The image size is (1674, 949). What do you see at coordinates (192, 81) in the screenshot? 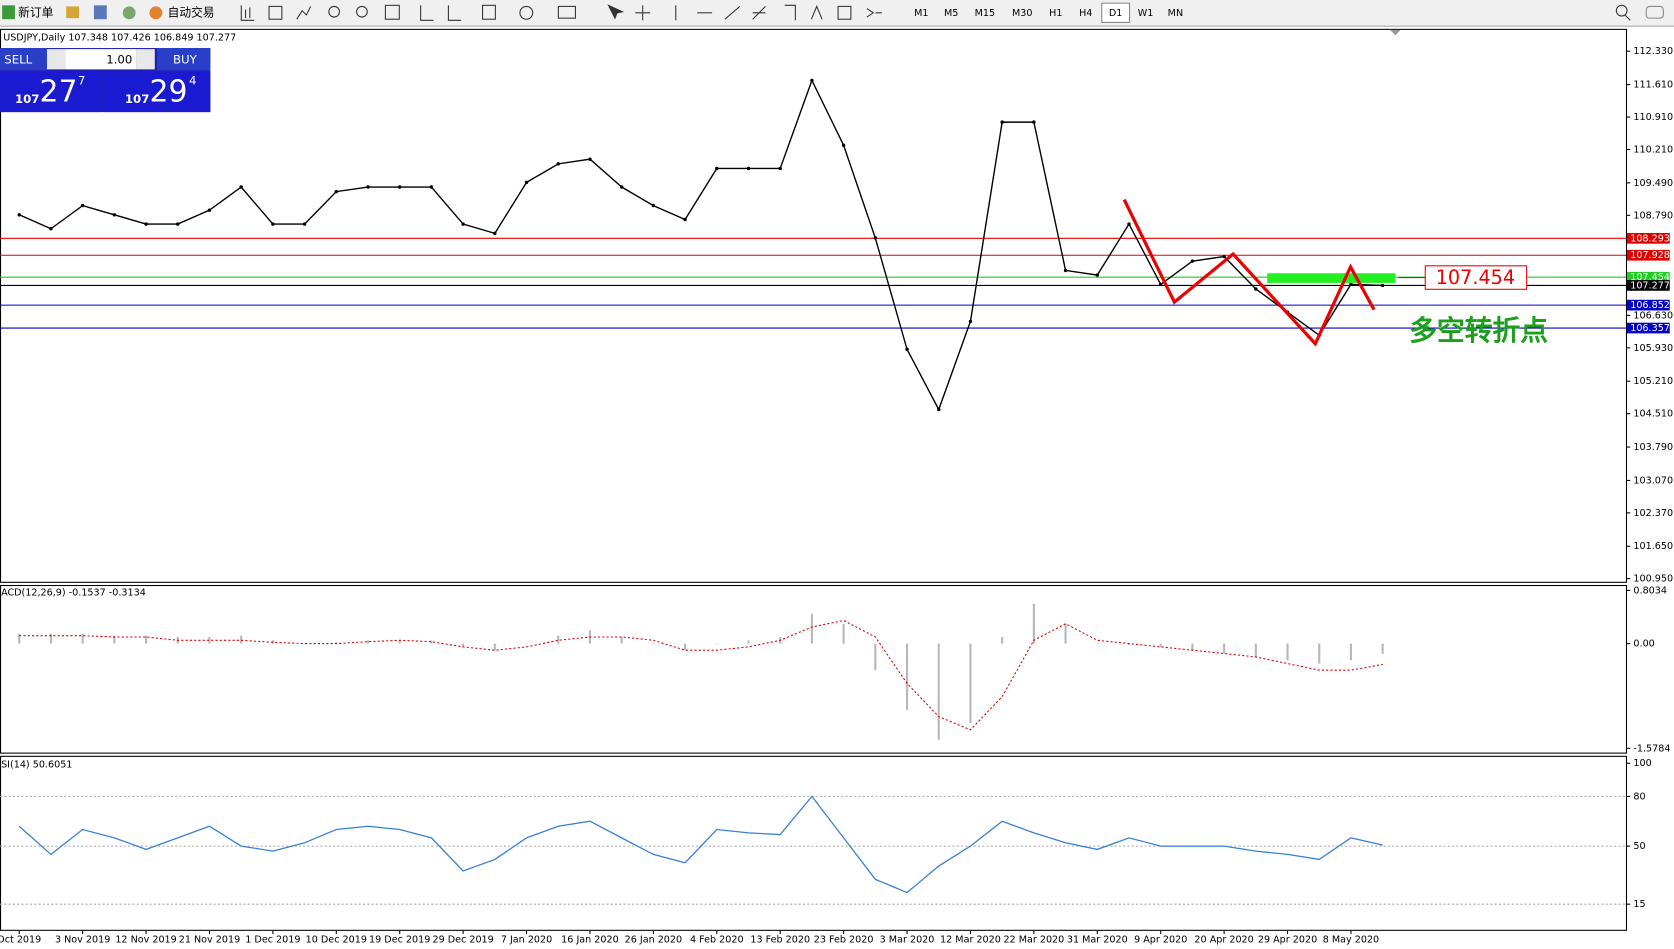
I see `buy-frac: 4` at bounding box center [192, 81].